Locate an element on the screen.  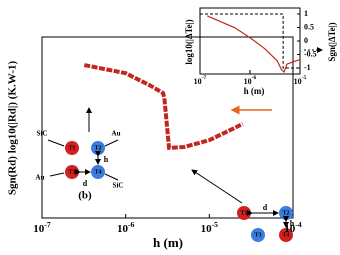
inset-frame is located at coordinates (250, 41).